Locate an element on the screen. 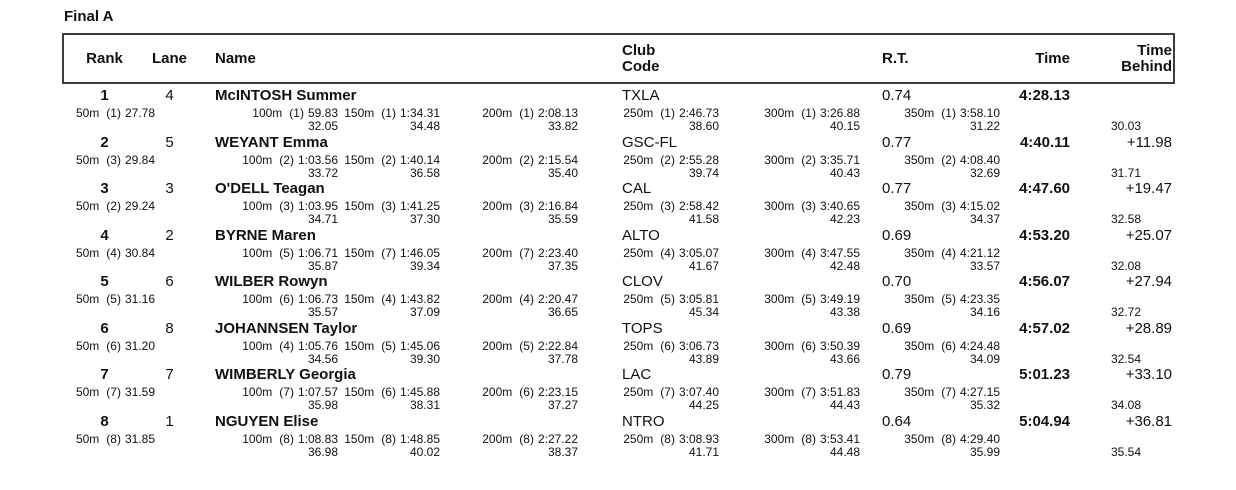 Image resolution: width=1236 pixels, height=490 pixels. split-time: 2:16.84 is located at coordinates (557, 206).